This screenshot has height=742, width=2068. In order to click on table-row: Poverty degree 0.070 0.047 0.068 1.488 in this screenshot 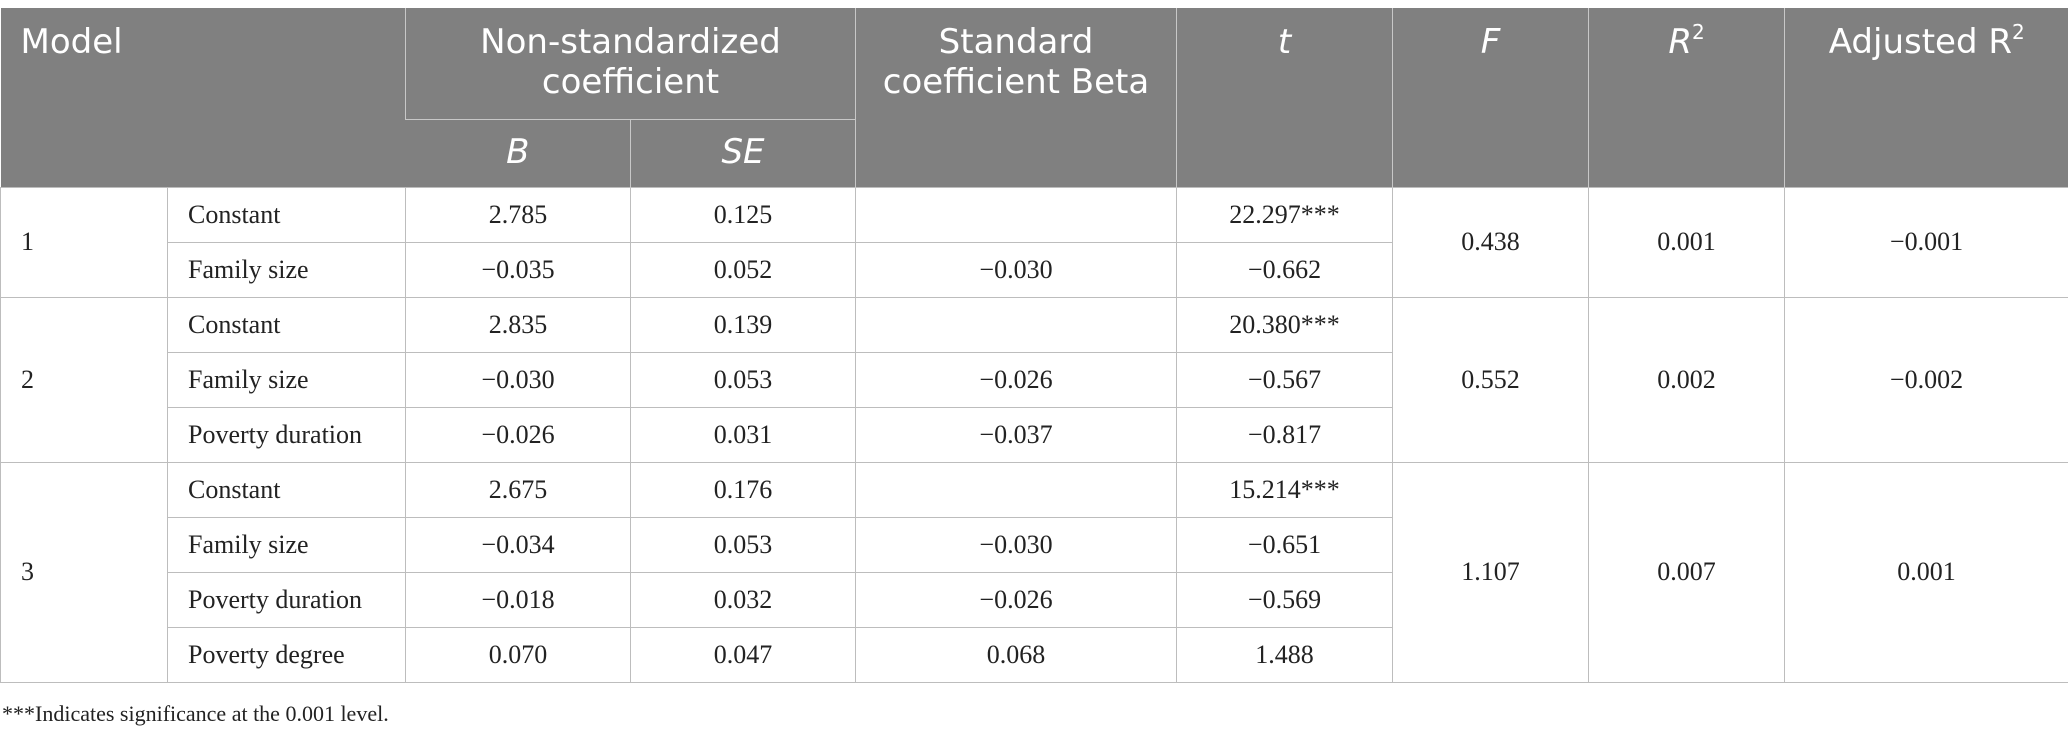, I will do `click(1034, 654)`.